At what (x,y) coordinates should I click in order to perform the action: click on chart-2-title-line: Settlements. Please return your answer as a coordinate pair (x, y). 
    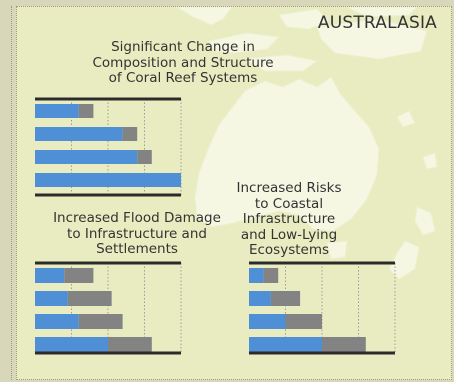
    Looking at the image, I should click on (137, 249).